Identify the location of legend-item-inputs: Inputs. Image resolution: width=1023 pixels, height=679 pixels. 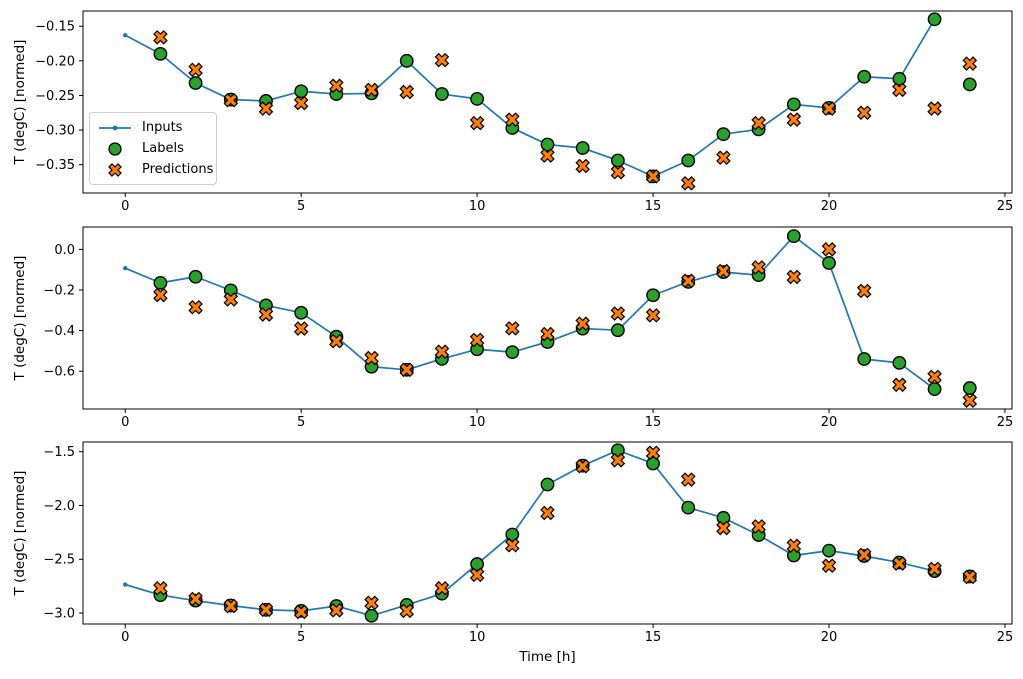
(152, 127).